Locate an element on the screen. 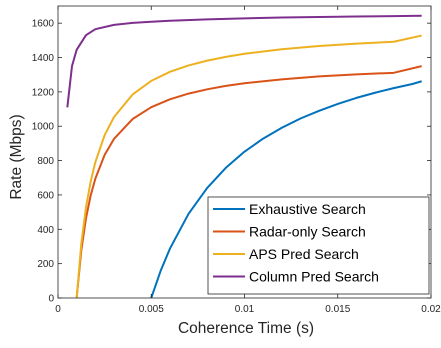 Image resolution: width=441 pixels, height=348 pixels. y-tick-label: 1000 is located at coordinates (43, 127).